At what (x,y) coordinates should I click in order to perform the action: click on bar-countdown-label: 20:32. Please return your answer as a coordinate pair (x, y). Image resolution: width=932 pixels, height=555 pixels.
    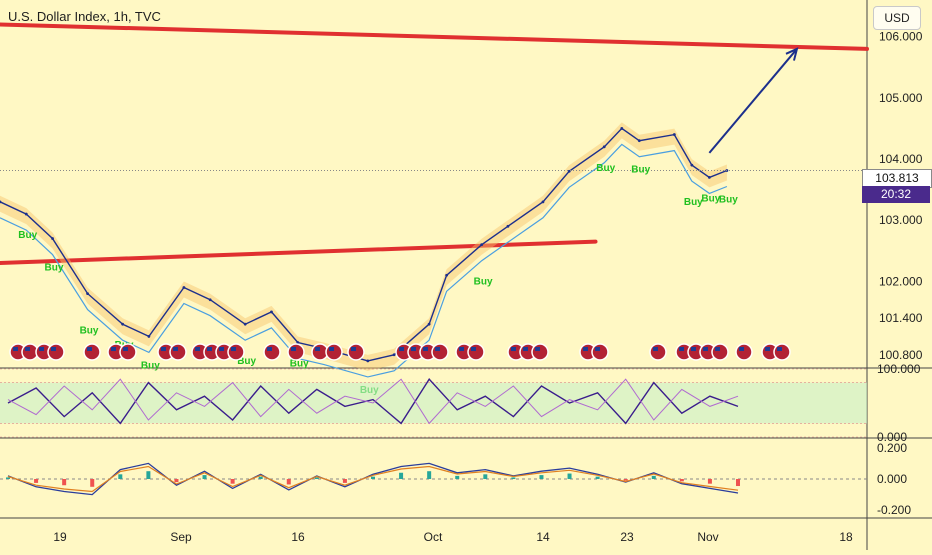
    Looking at the image, I should click on (896, 194).